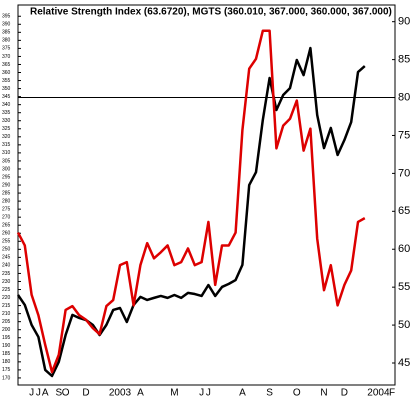 The height and width of the screenshot is (405, 420). What do you see at coordinates (6, 137) in the screenshot?
I see `y-tick-label: 320` at bounding box center [6, 137].